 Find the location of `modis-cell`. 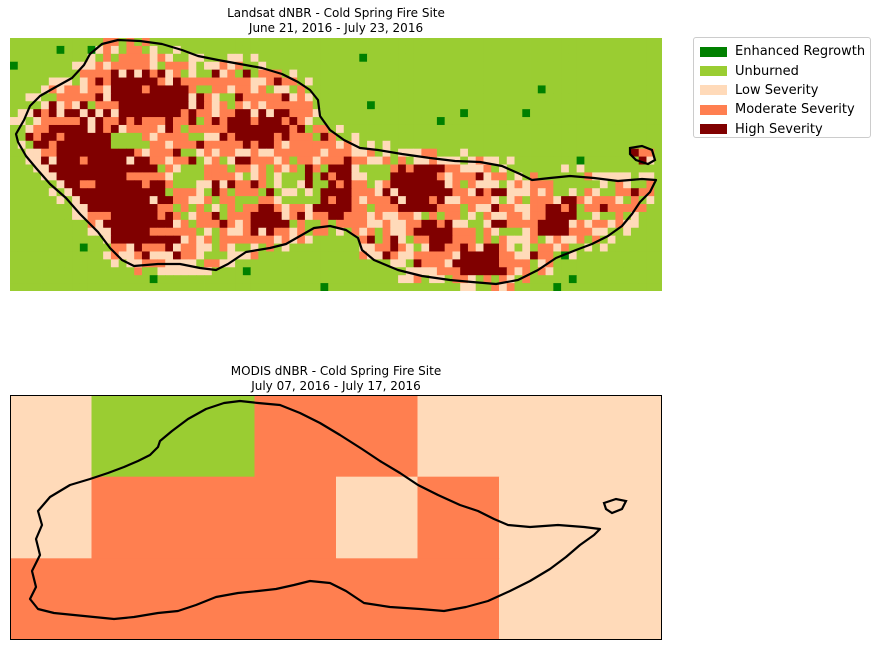

modis-cell is located at coordinates (377, 517).